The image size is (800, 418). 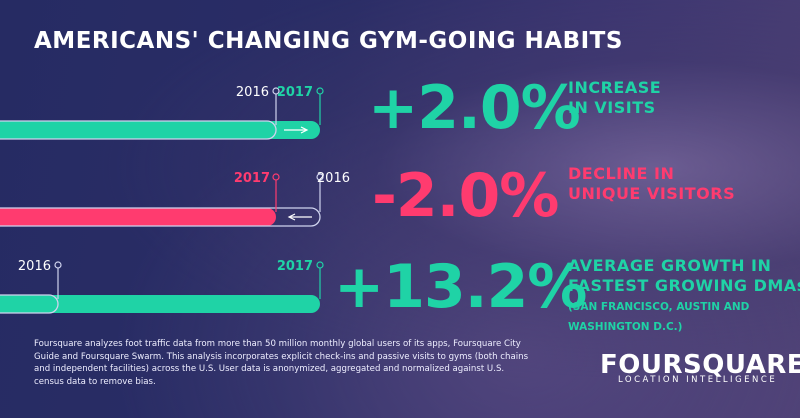 What do you see at coordinates (670, 265) in the screenshot?
I see `label-dma-line1: AVERAGE GROWTH IN` at bounding box center [670, 265].